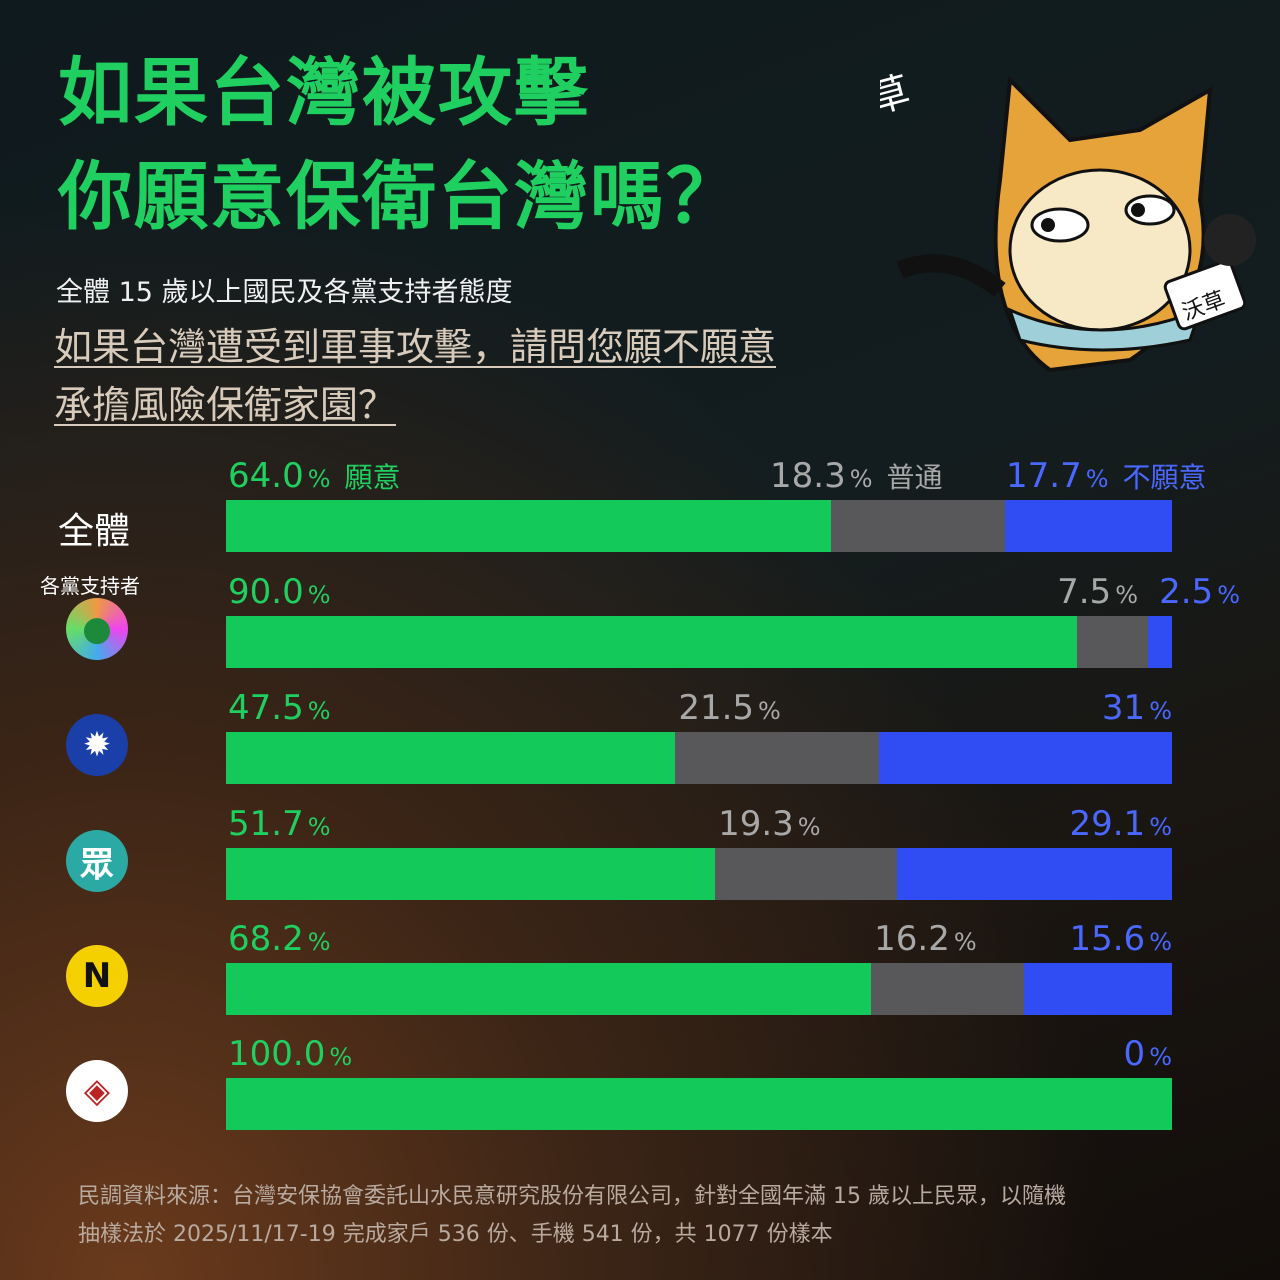  Describe the element at coordinates (94, 531) in the screenshot. I see `row-label-overall: 全體` at that location.